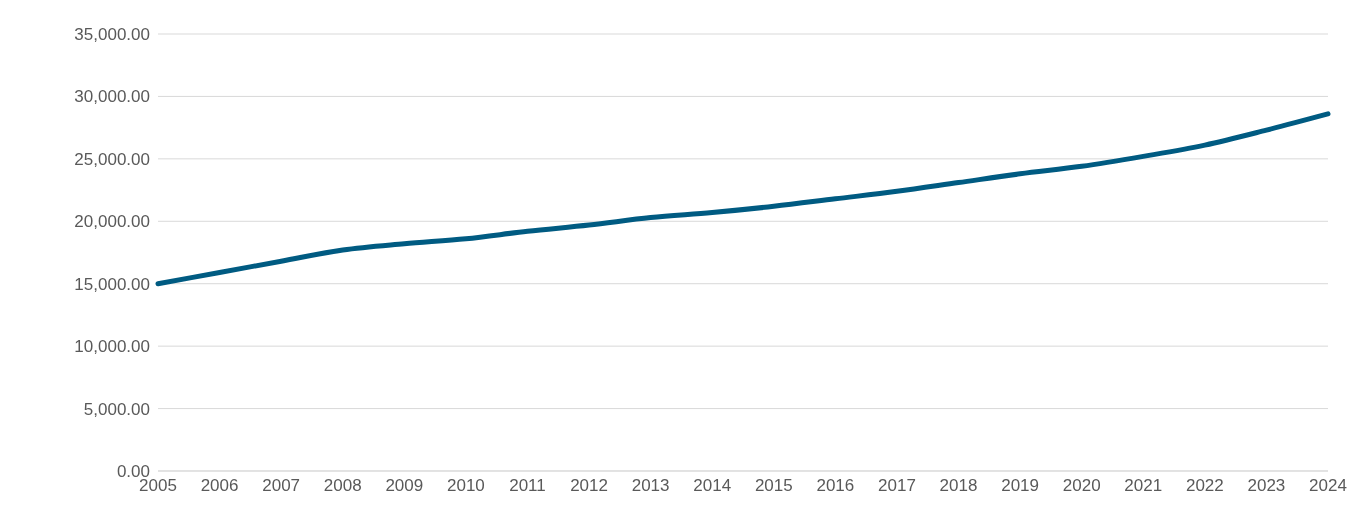 The image size is (1361, 529). What do you see at coordinates (112, 97) in the screenshot?
I see `y-tick-label: 30,000.00` at bounding box center [112, 97].